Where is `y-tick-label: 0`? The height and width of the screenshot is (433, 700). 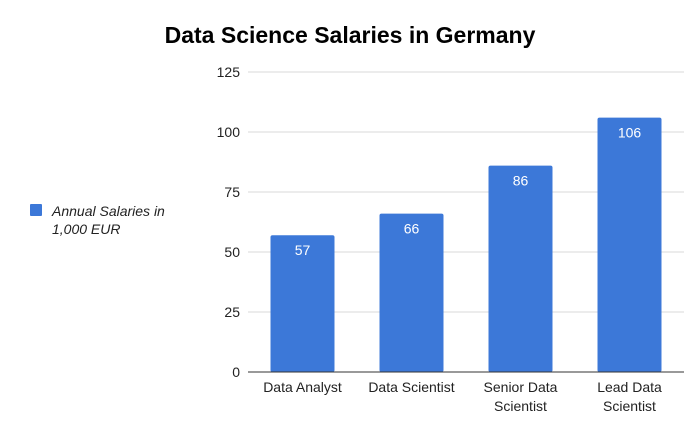 y-tick-label: 0 is located at coordinates (236, 372).